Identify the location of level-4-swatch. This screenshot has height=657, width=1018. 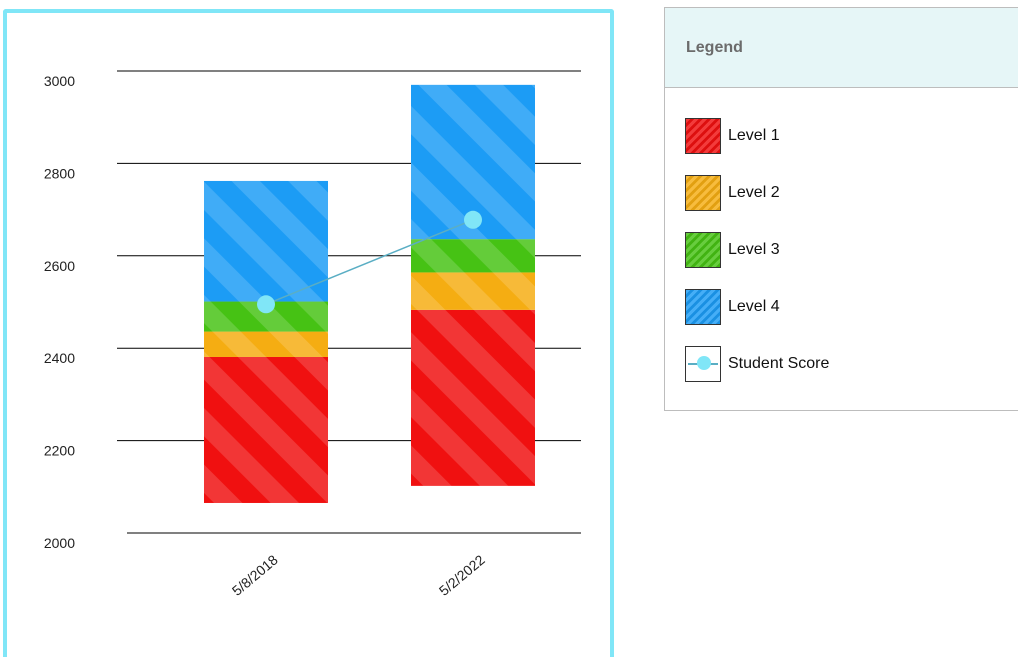
(703, 307).